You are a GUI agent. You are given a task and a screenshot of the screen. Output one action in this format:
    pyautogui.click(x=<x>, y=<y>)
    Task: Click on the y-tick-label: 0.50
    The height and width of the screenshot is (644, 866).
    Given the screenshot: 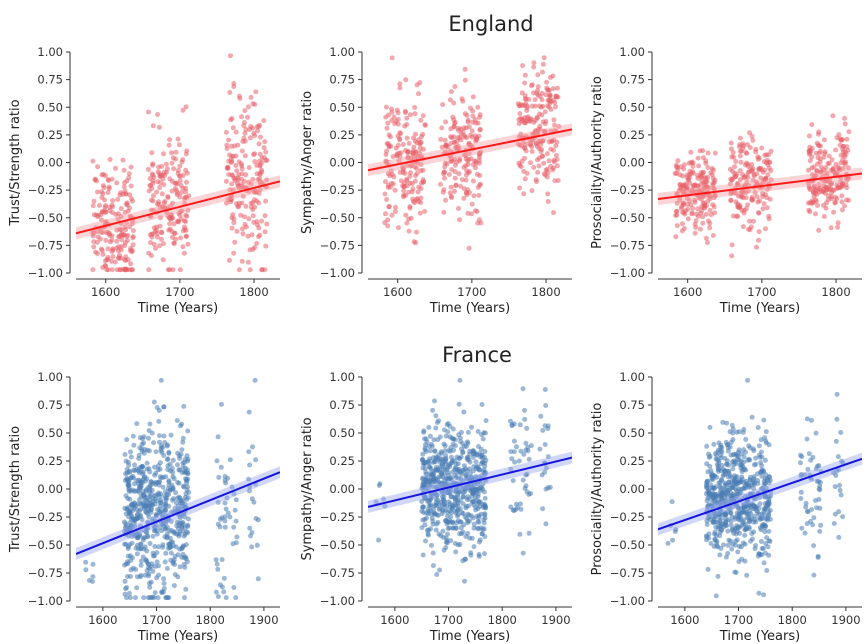 What is the action you would take?
    pyautogui.click(x=342, y=433)
    